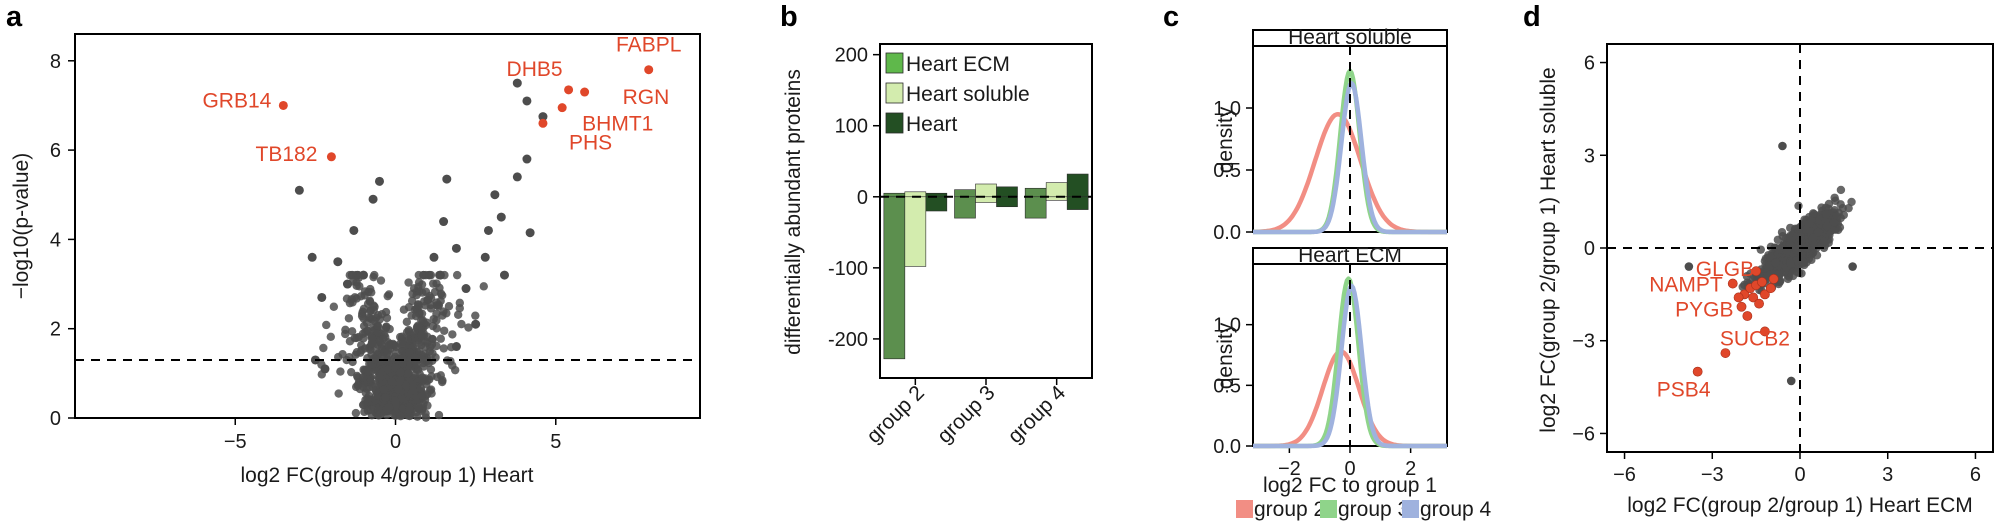 The image size is (2000, 525). What do you see at coordinates (1350, 255) in the screenshot?
I see `density-title-bottom: Heart ECM` at bounding box center [1350, 255].